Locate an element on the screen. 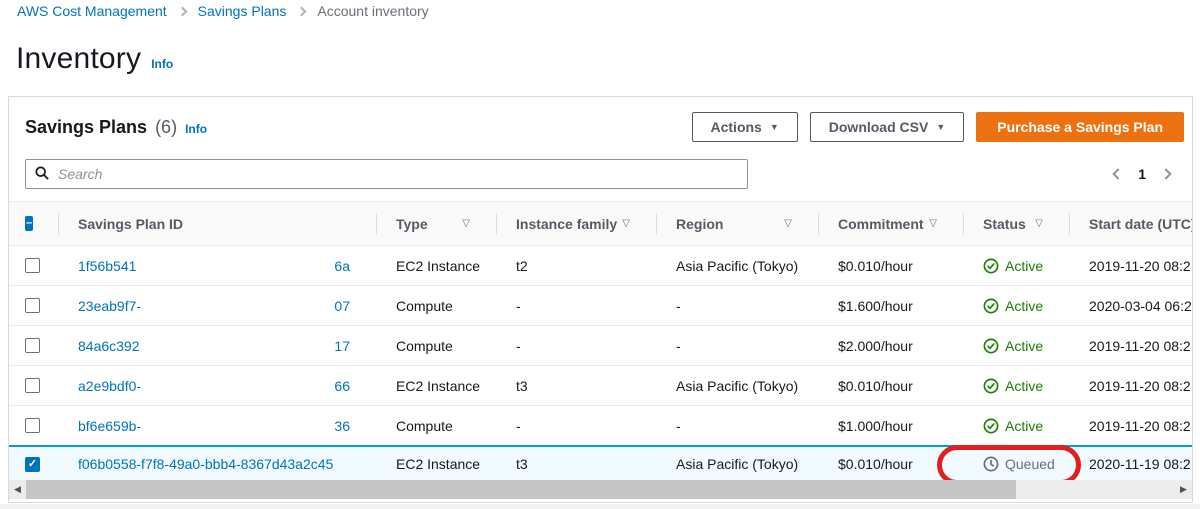  page-title-row: Inventory Info is located at coordinates (94, 59).